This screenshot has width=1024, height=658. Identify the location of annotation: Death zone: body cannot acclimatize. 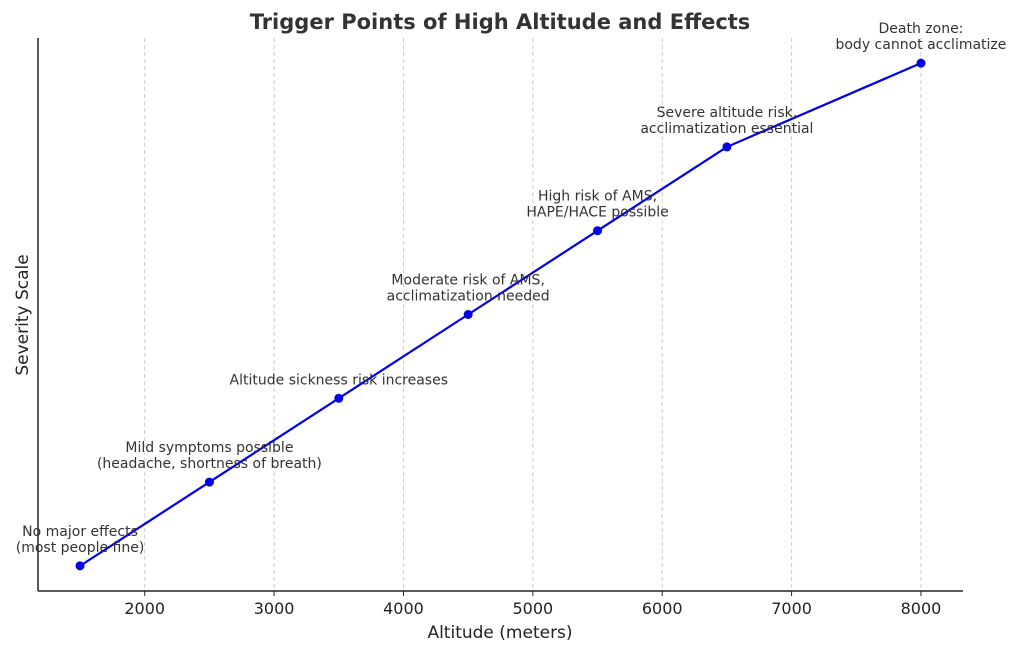
(920, 37).